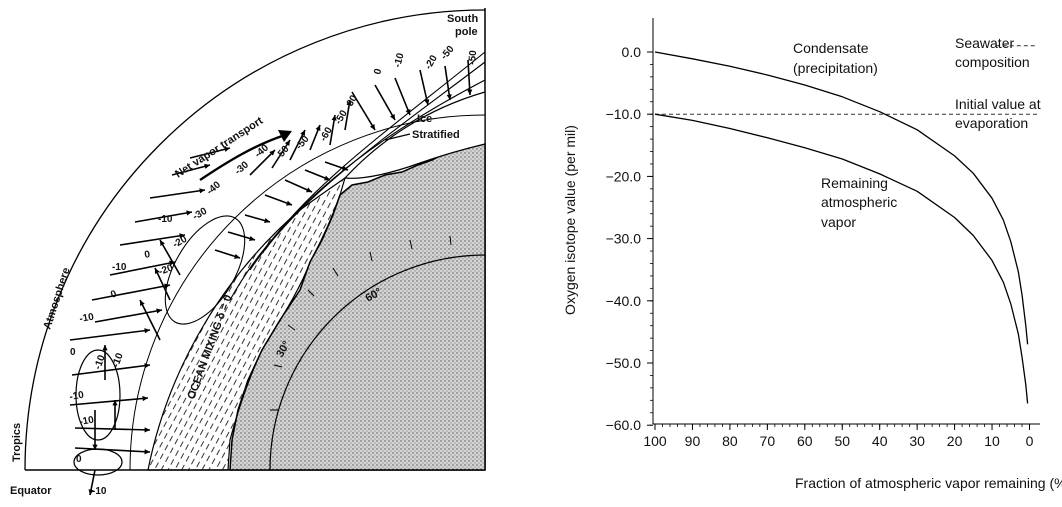 Image resolution: width=1062 pixels, height=507 pixels. Describe the element at coordinates (805, 441) in the screenshot. I see `x-tick-label: 60` at that location.